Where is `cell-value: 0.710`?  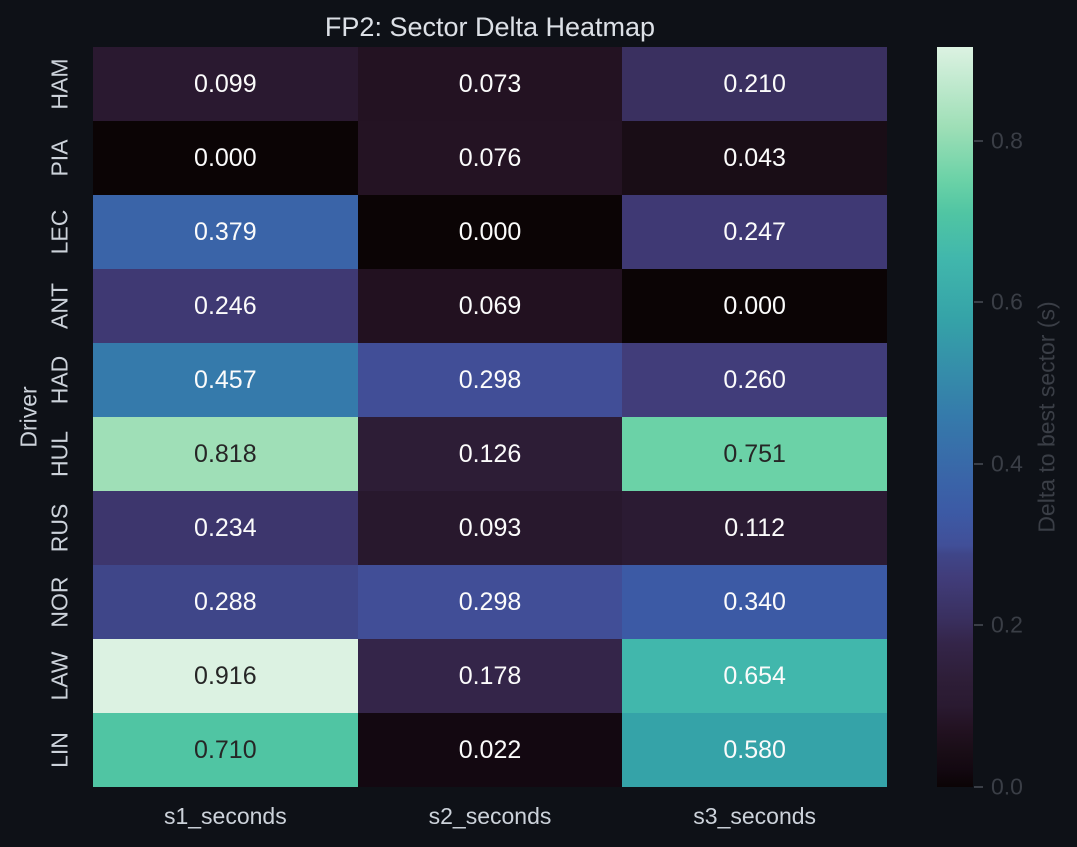 cell-value: 0.710 is located at coordinates (225, 749).